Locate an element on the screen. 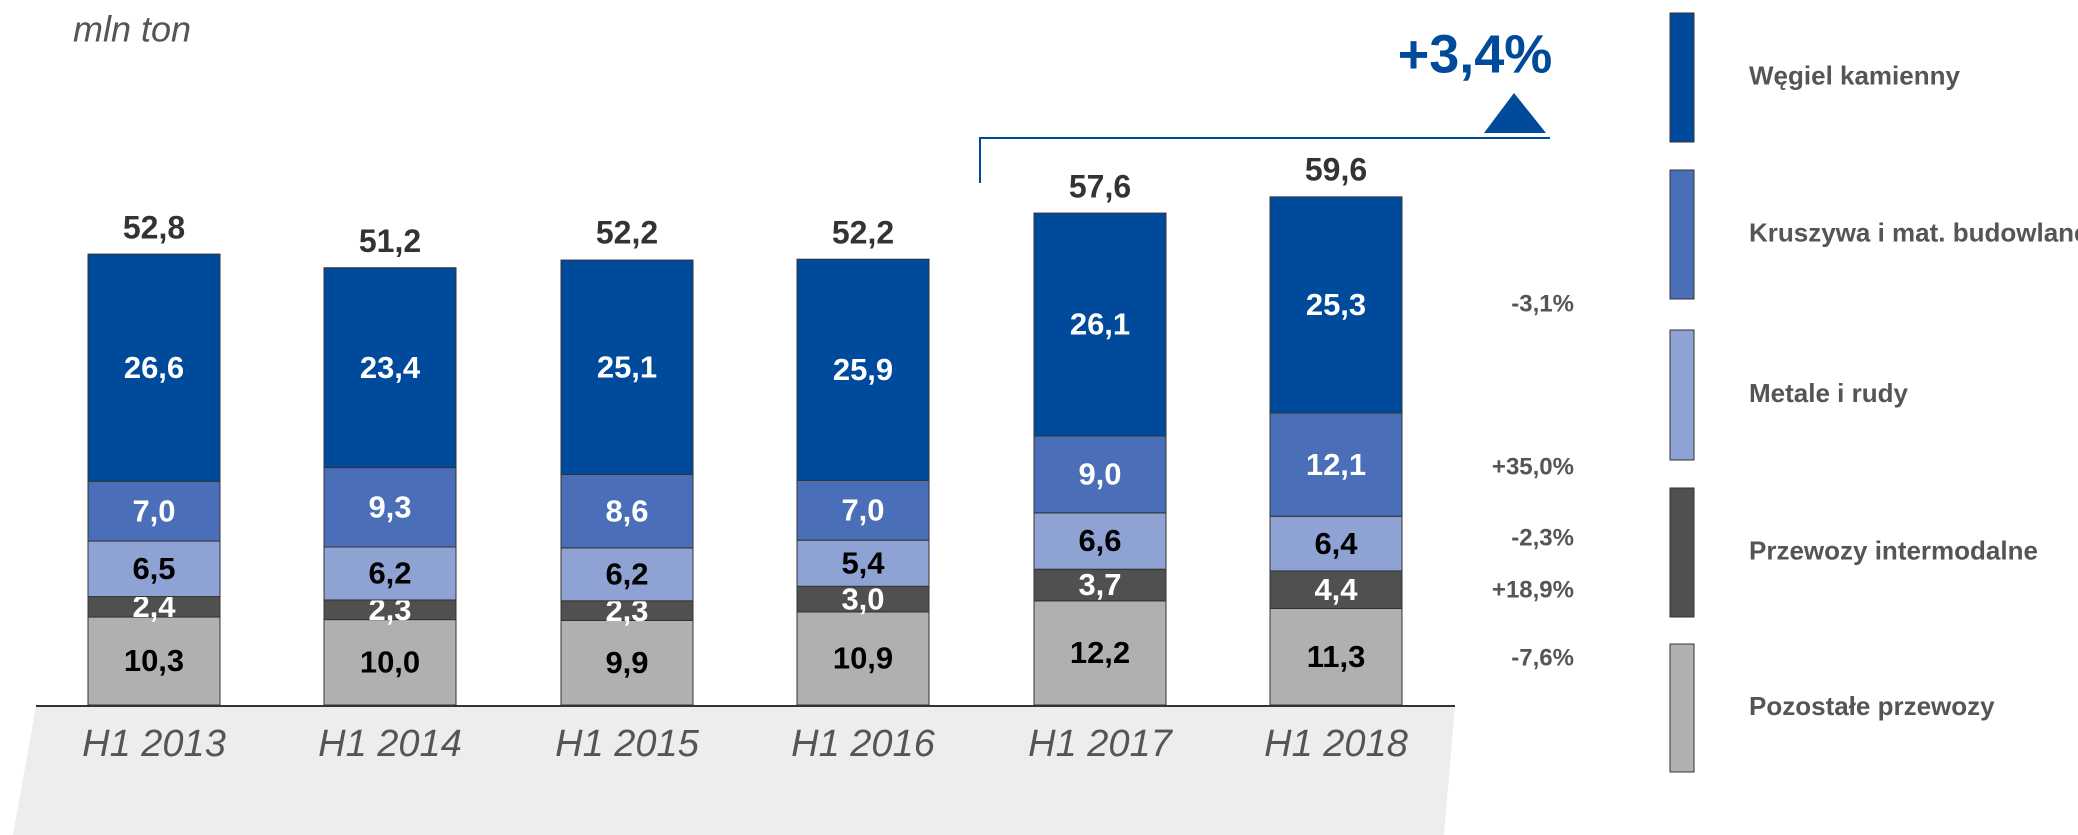 Image resolution: width=2078 pixels, height=835 pixels. legend-label: Kruszywa i mat. budowlane is located at coordinates (1913, 232).